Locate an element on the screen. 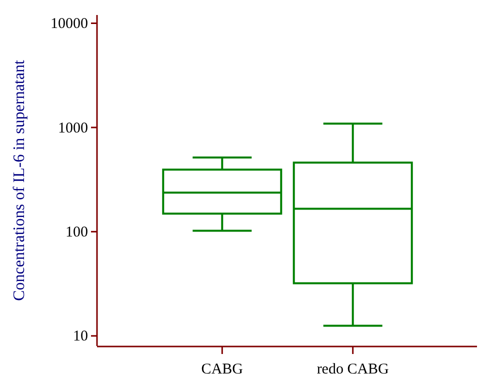  y-tick-label: 100 is located at coordinates (77, 232).